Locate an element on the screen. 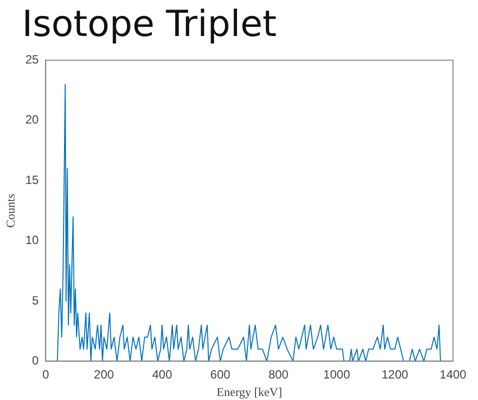 The image size is (478, 400). x-tick-label: 1000 is located at coordinates (336, 375).